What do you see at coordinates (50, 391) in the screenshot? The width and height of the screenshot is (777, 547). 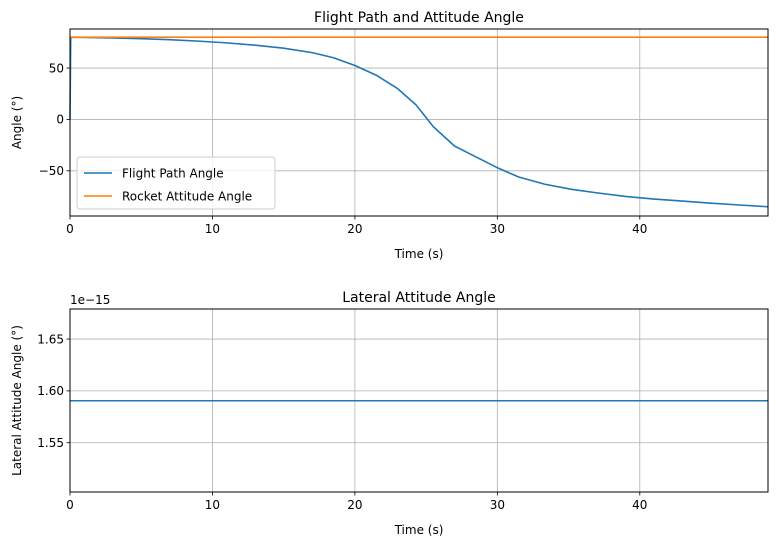 I see `y-tick-label: 1.60` at bounding box center [50, 391].